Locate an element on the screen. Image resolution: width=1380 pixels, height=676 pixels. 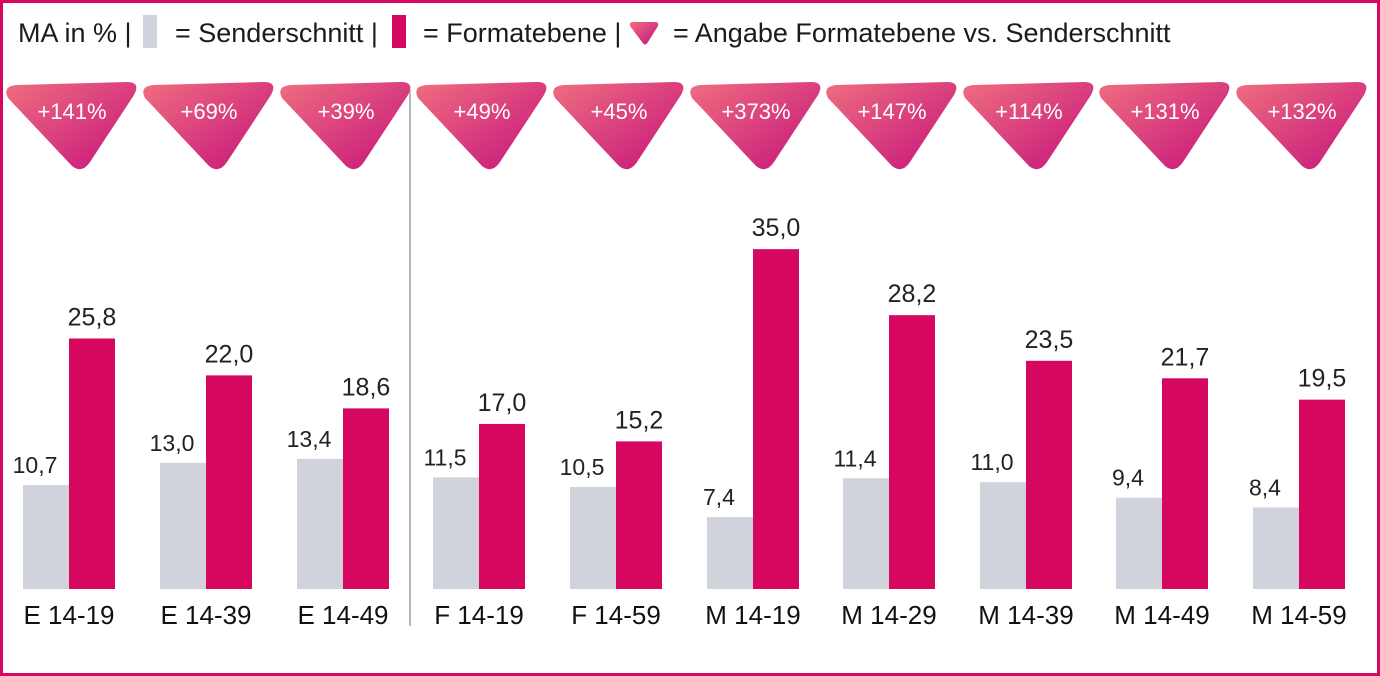
legend-label-senderschnitt: = Senderschnitt | is located at coordinates (276, 33).